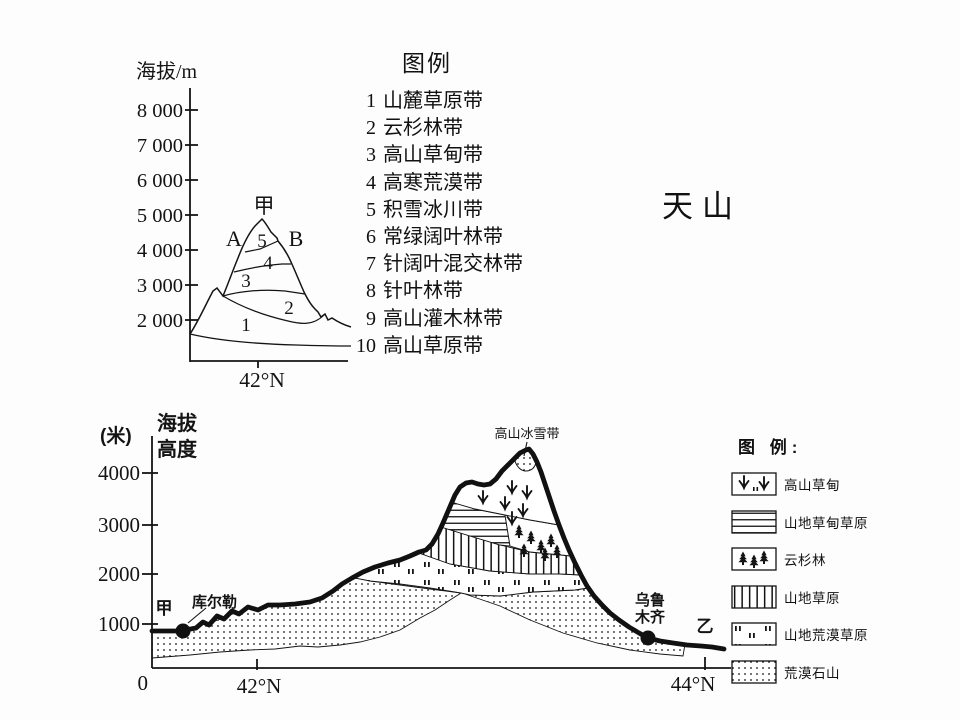 The image size is (960, 720). I want to click on y-axis-label-1: 海拔, so click(177, 423).